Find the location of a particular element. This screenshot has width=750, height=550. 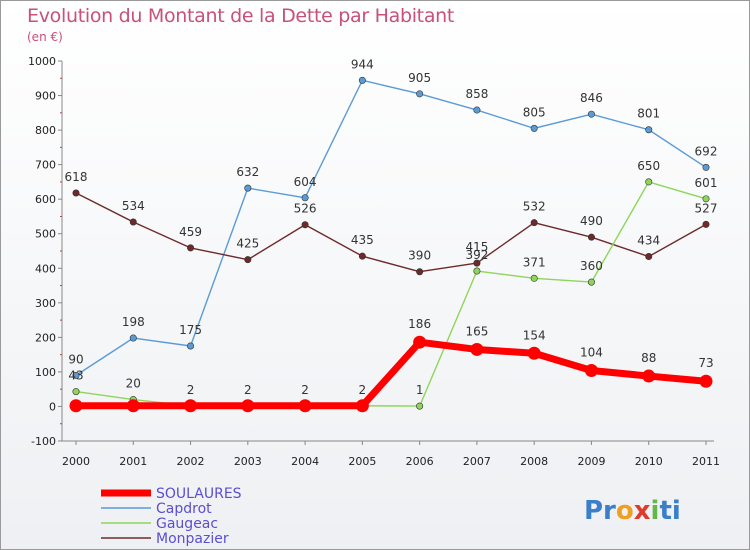

data-label-soulaures: 73 is located at coordinates (705, 363).